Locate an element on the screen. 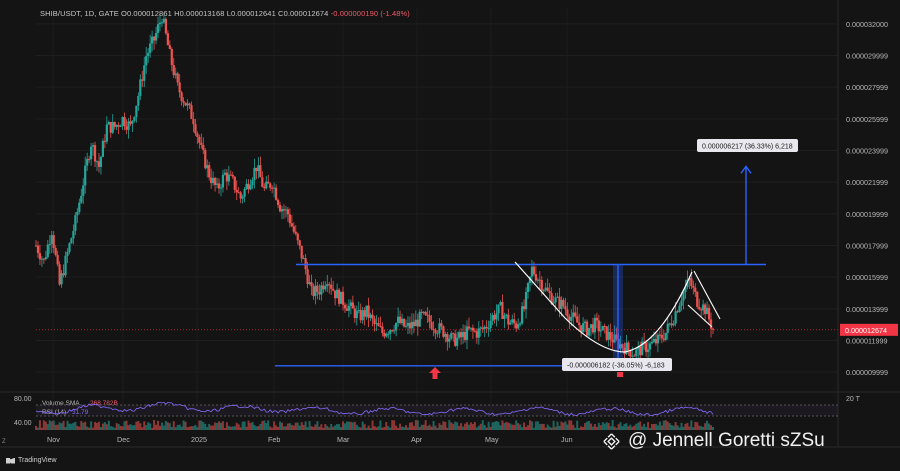  tradingview-brand: TradingView is located at coordinates (31, 460).